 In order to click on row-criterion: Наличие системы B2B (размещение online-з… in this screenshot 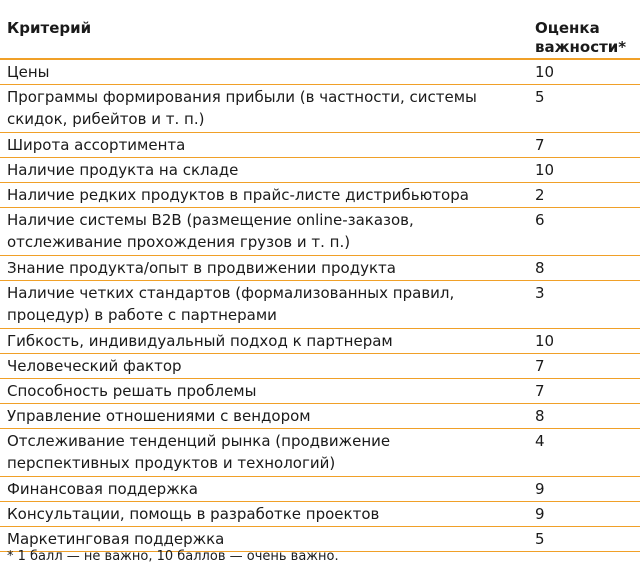, I will do `click(210, 231)`.